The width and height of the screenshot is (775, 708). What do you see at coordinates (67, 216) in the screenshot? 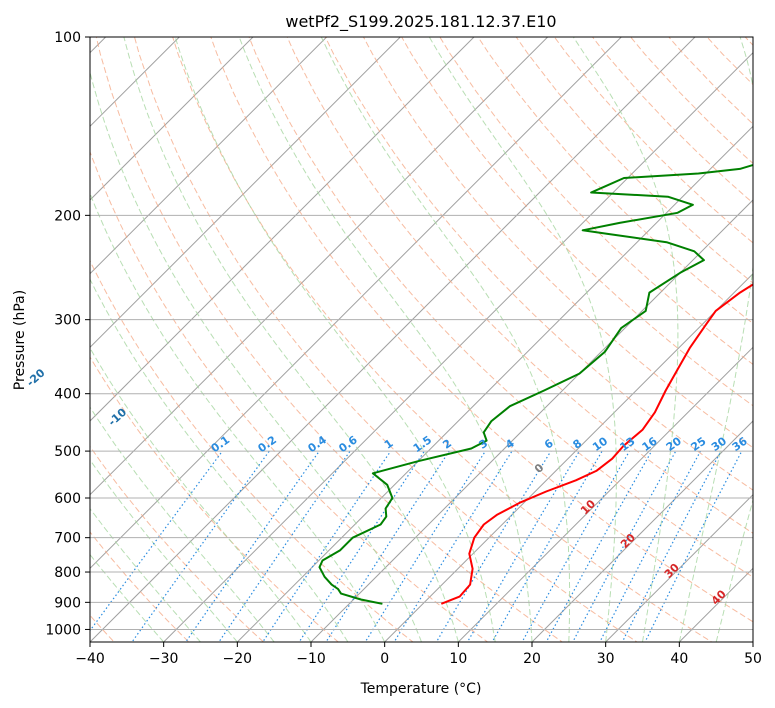
I see `y-tick-label: 200` at bounding box center [67, 216].